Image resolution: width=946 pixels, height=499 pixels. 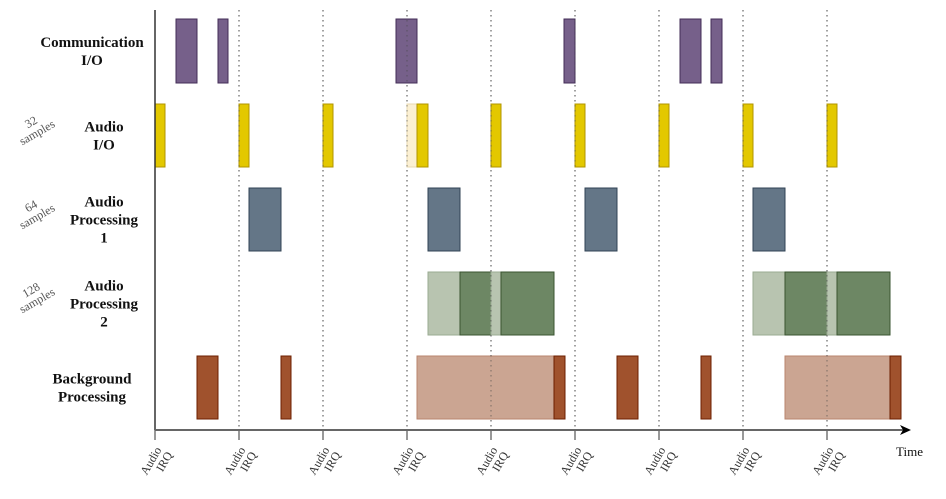 What do you see at coordinates (104, 323) in the screenshot?
I see `row-label: 2` at bounding box center [104, 323].